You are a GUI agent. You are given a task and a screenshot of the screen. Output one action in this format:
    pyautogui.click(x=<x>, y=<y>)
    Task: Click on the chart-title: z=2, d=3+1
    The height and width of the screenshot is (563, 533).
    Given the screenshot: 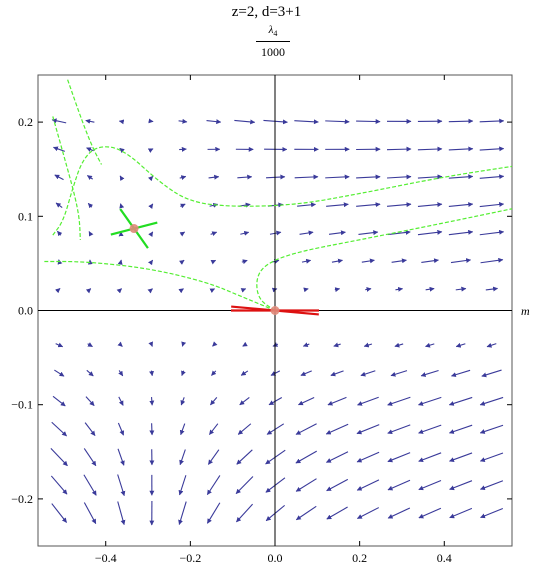 What is the action you would take?
    pyautogui.click(x=266, y=12)
    